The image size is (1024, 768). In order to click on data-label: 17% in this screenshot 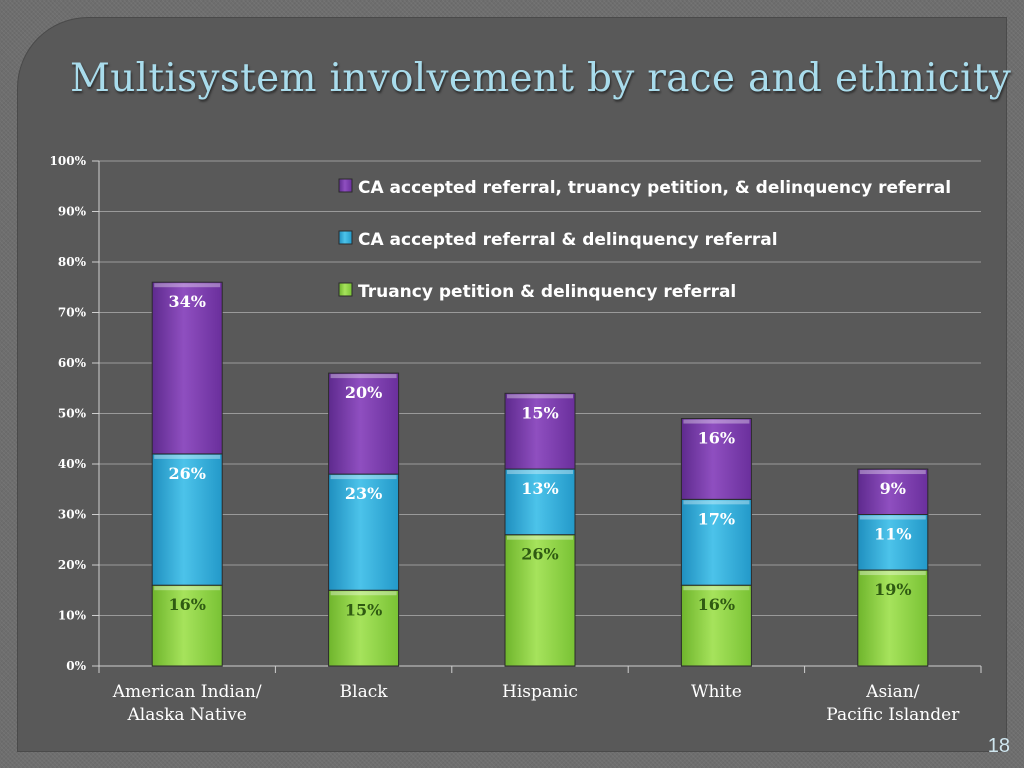, I will do `click(716, 518)`.